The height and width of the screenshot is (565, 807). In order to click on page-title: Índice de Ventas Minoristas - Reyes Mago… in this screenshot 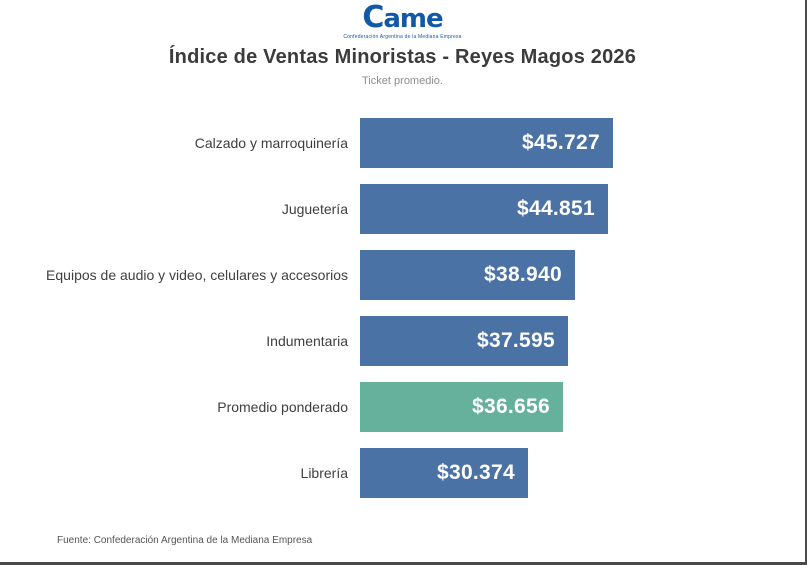, I will do `click(402, 57)`.